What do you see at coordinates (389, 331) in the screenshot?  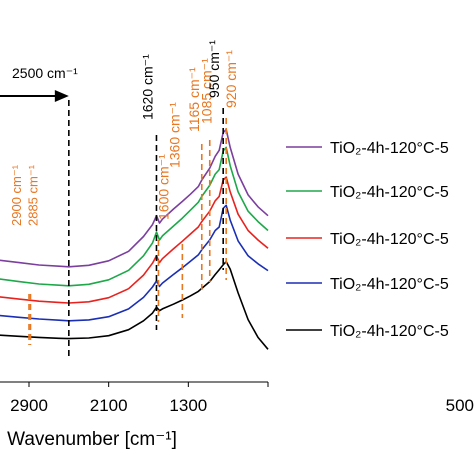 I see `legend-label-5: TiO₂-4h-120°C-5` at bounding box center [389, 331].